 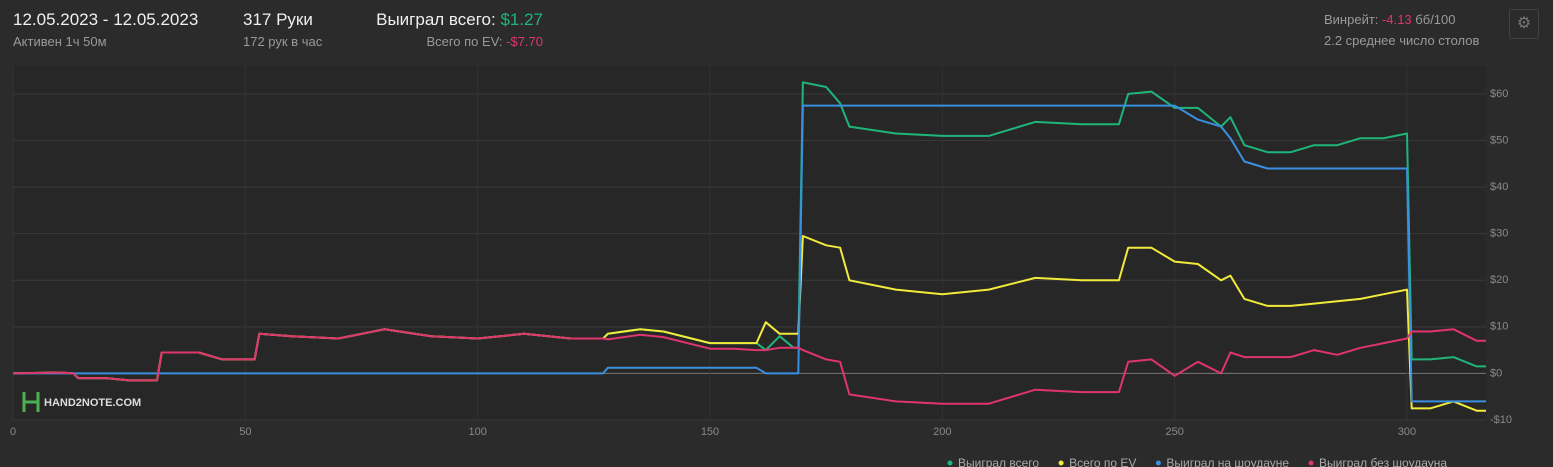 I want to click on x-tick-label: 200, so click(x=942, y=432).